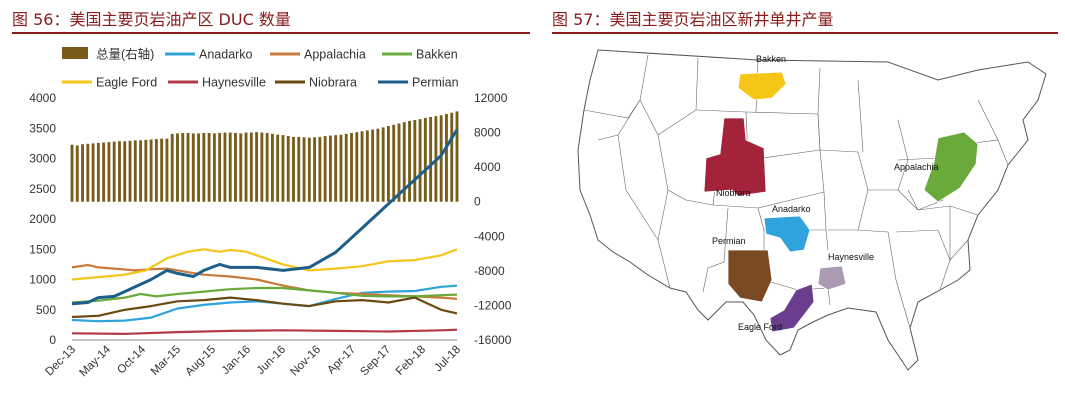 This screenshot has width=1065, height=408. Describe the element at coordinates (75, 53) in the screenshot. I see `legend-swatch-bar` at that location.